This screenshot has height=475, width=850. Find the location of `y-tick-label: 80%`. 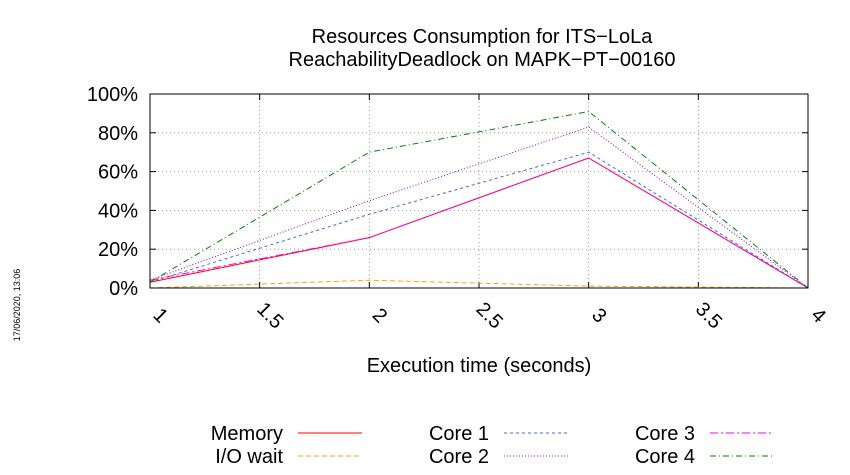

y-tick-label: 80% is located at coordinates (118, 134).